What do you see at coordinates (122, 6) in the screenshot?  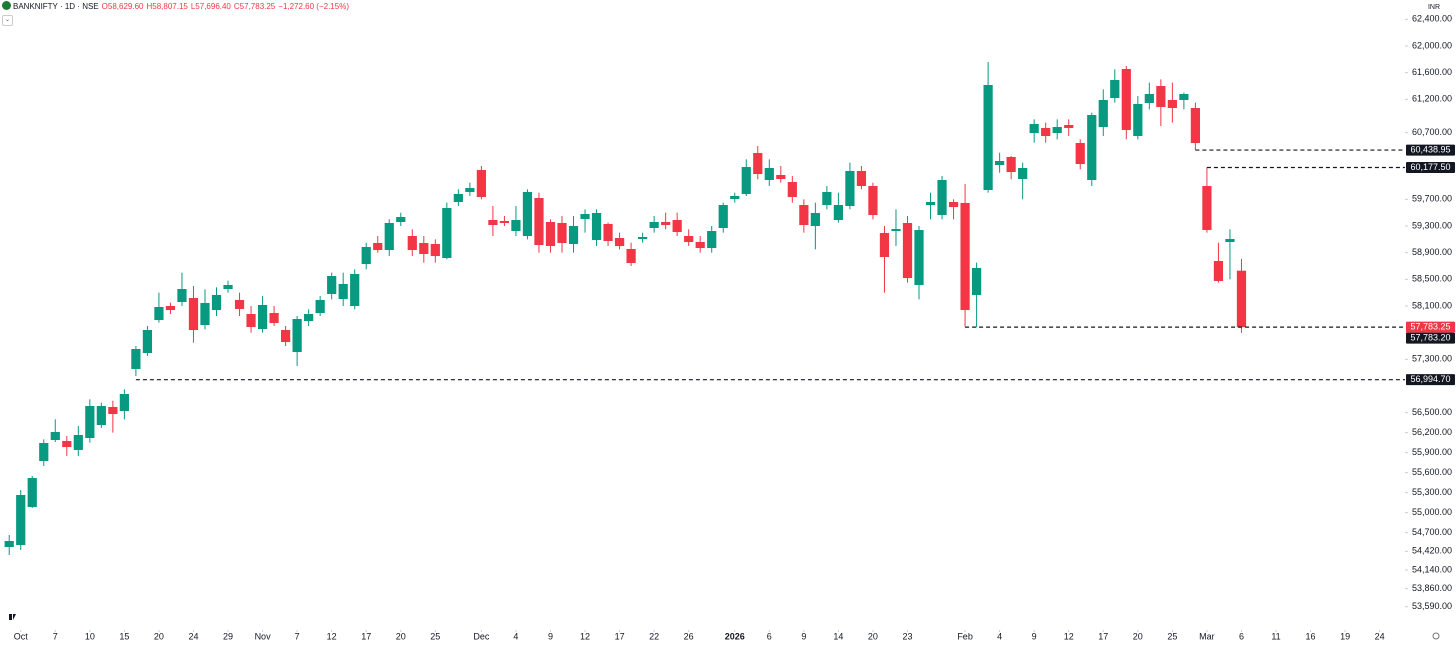 I see `ohlc-value: O58,629.60` at bounding box center [122, 6].